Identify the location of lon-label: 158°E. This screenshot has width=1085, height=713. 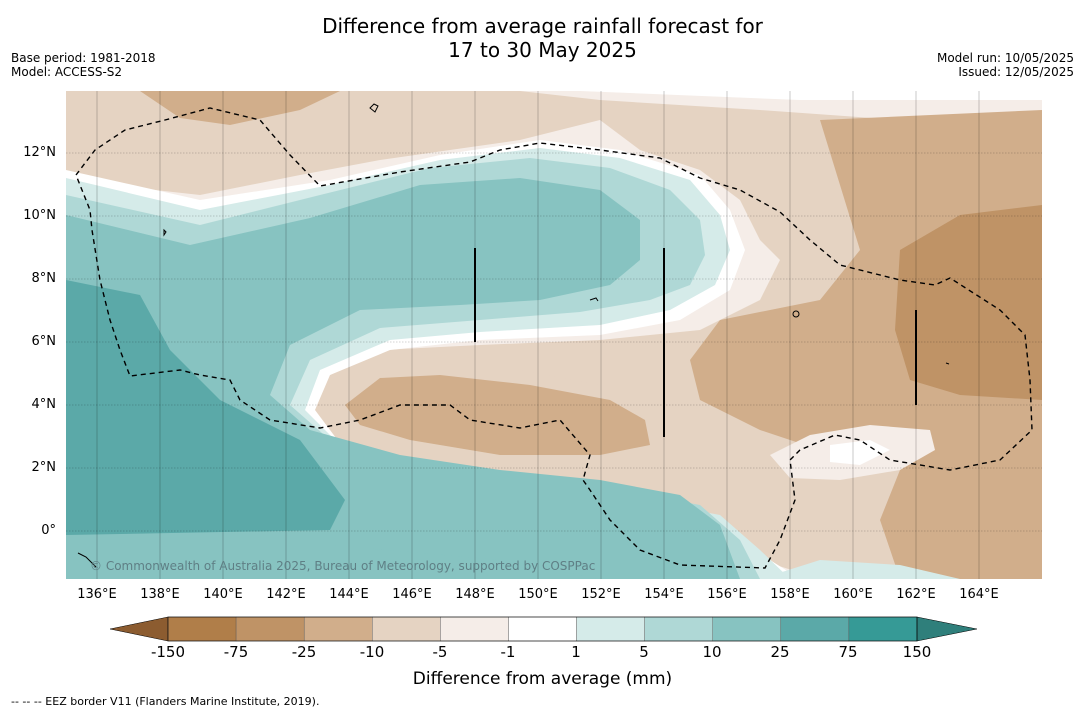
(790, 594).